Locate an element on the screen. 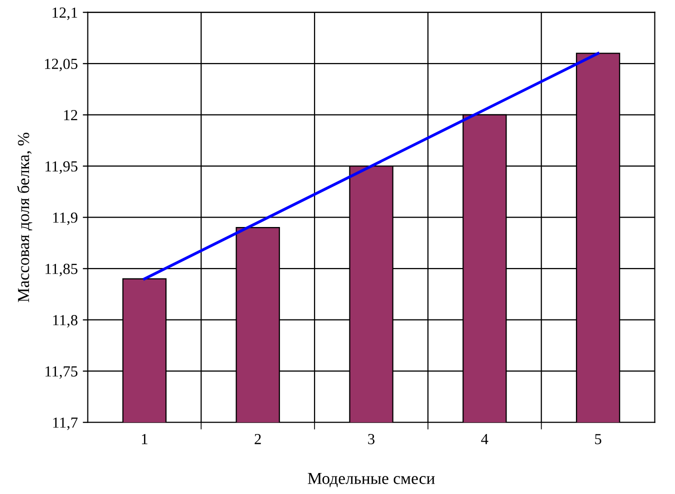 Image resolution: width=675 pixels, height=494 pixels. y-tick-label: 11,75 is located at coordinates (62, 372).